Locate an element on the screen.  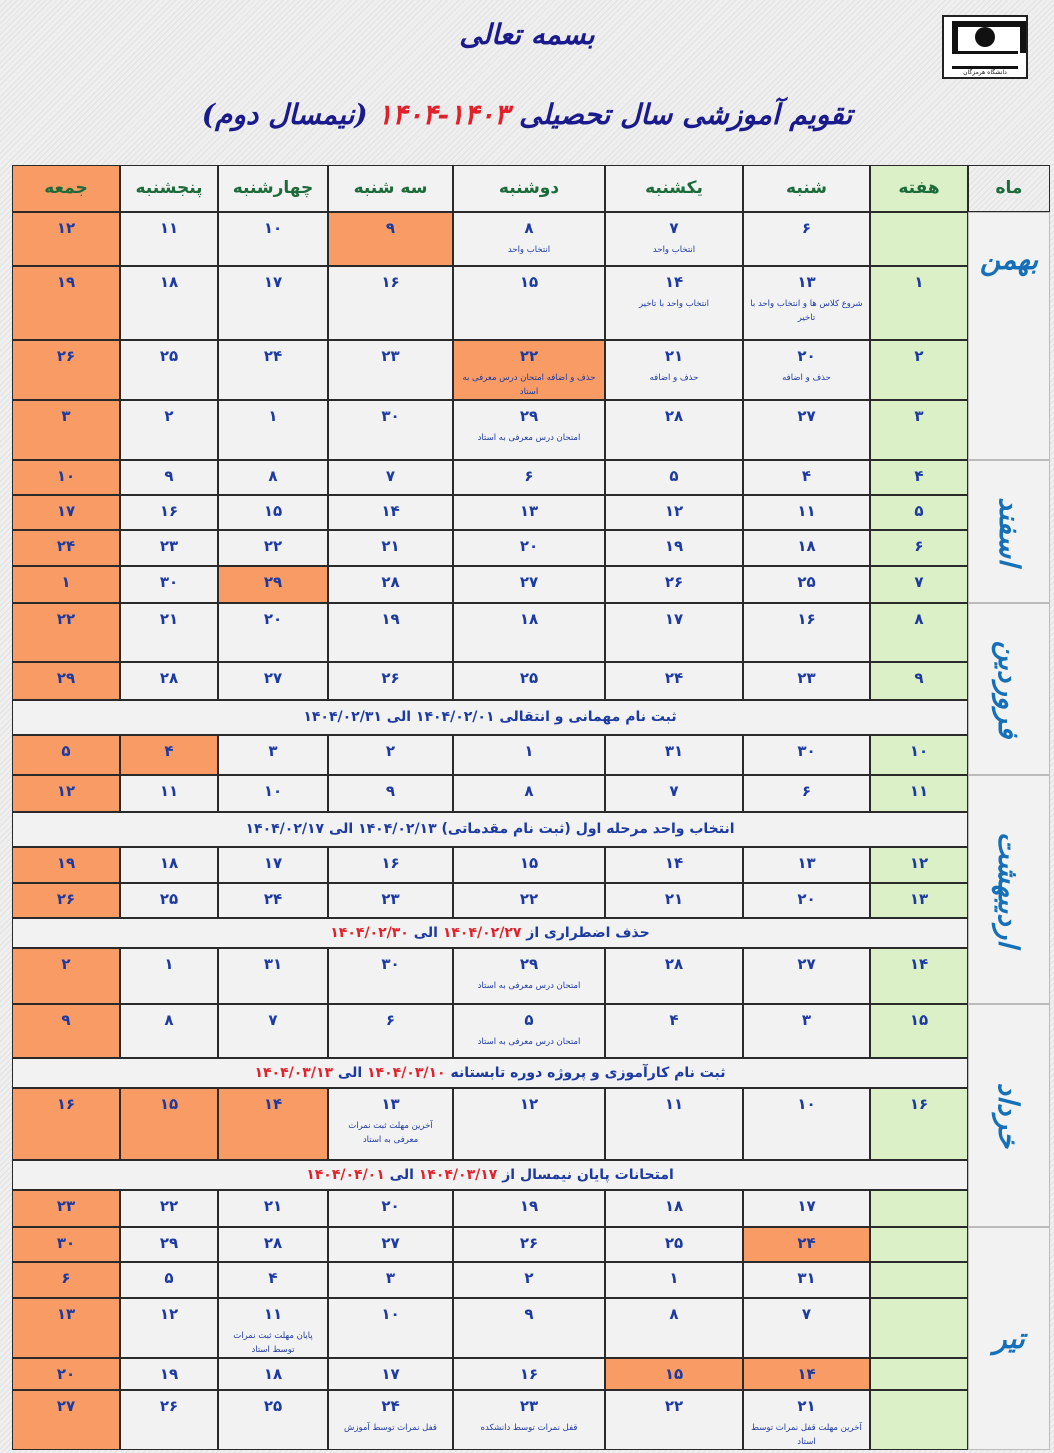
day-number: ۱۳ is located at coordinates (66, 1314).